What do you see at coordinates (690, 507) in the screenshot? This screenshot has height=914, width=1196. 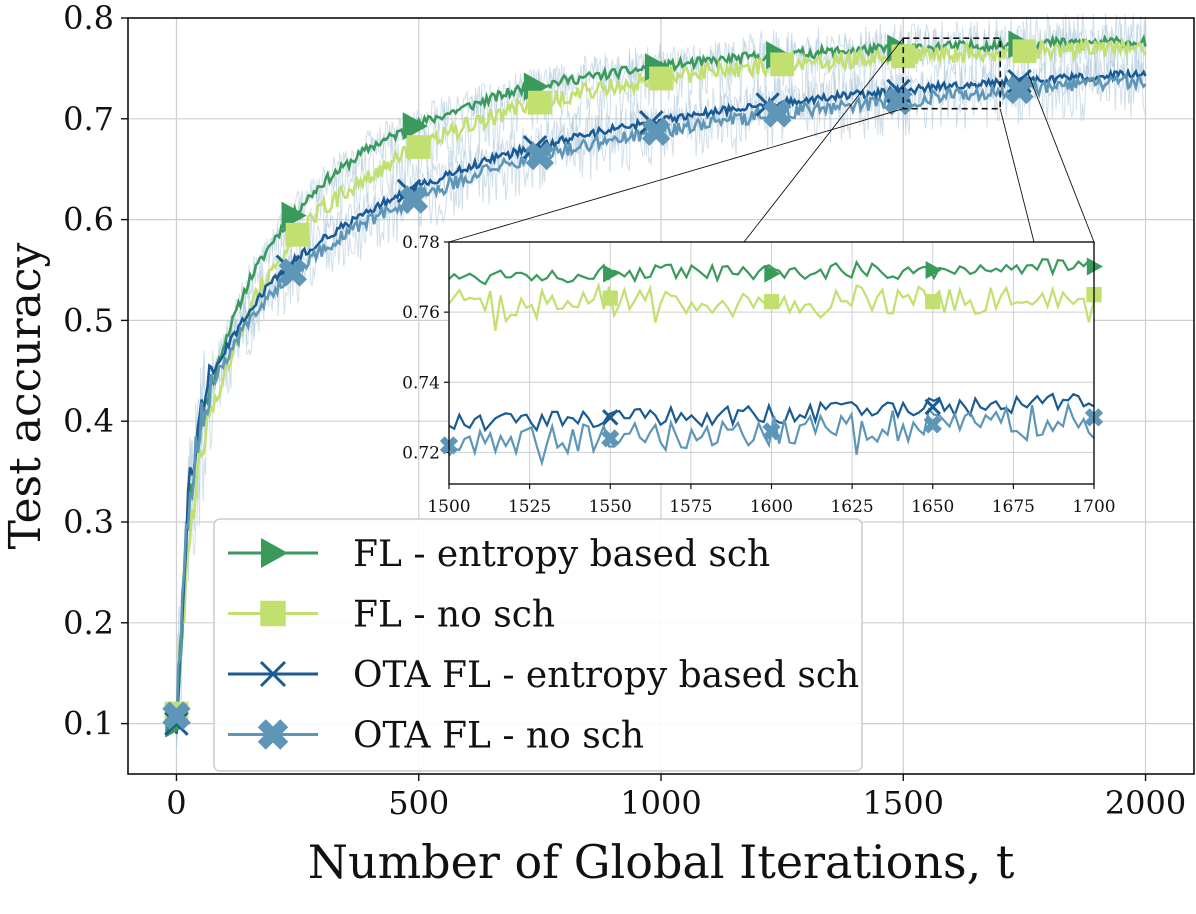 I see `inset-x-tick-label: 1575` at bounding box center [690, 507].